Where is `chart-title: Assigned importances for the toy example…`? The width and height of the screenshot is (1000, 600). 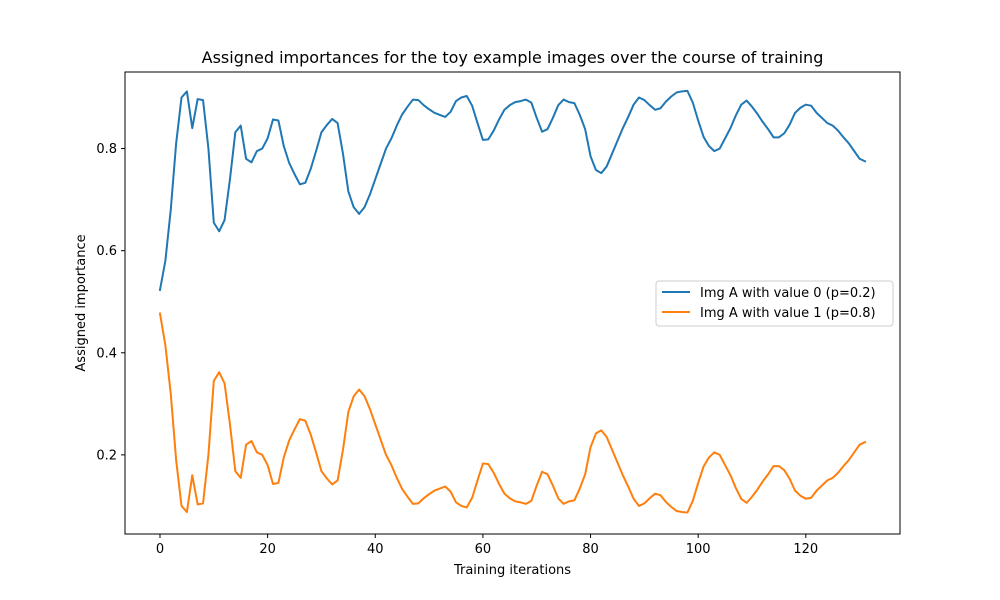
chart-title: Assigned importances for the toy example… is located at coordinates (513, 57).